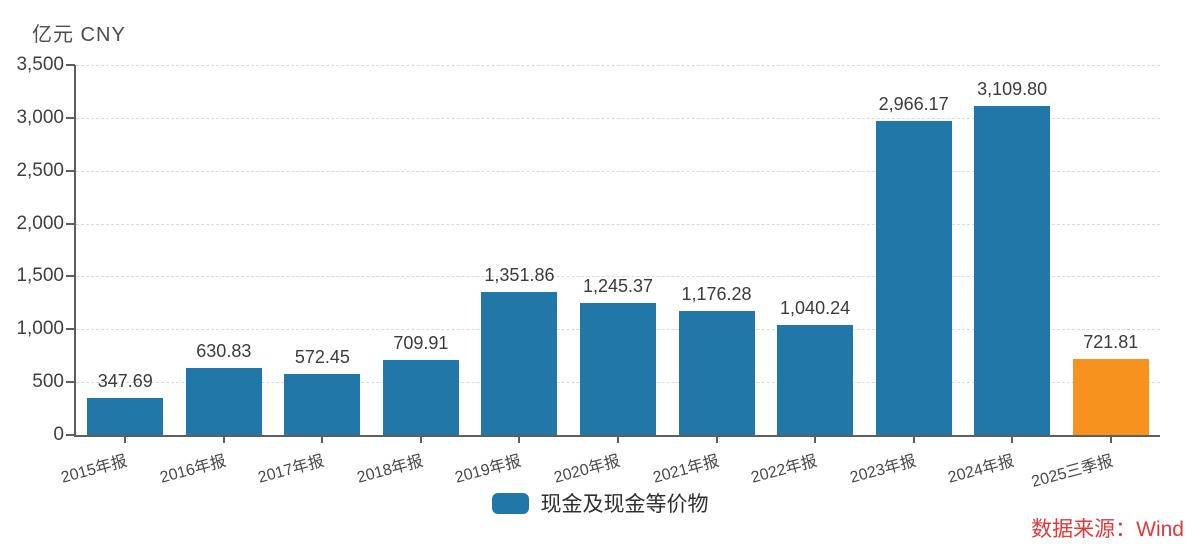 Image resolution: width=1200 pixels, height=560 pixels. Describe the element at coordinates (224, 351) in the screenshot. I see `bar-value-label: 630.83` at that location.